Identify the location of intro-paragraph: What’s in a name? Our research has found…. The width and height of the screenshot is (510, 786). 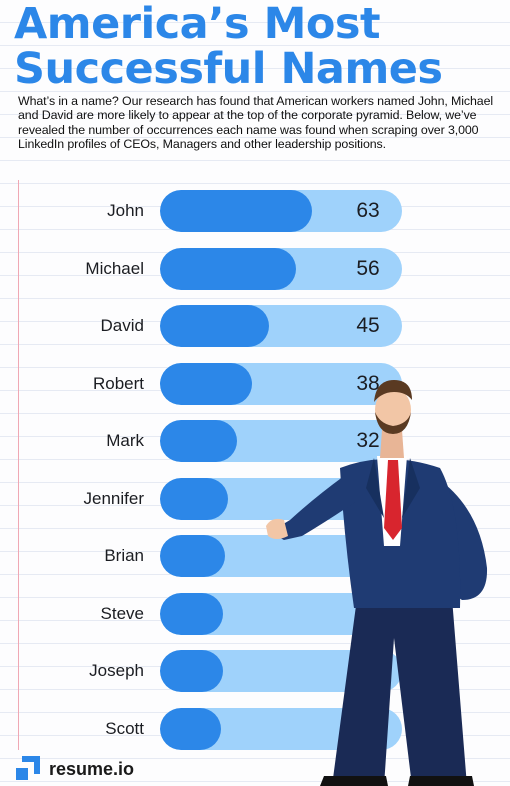
(256, 122).